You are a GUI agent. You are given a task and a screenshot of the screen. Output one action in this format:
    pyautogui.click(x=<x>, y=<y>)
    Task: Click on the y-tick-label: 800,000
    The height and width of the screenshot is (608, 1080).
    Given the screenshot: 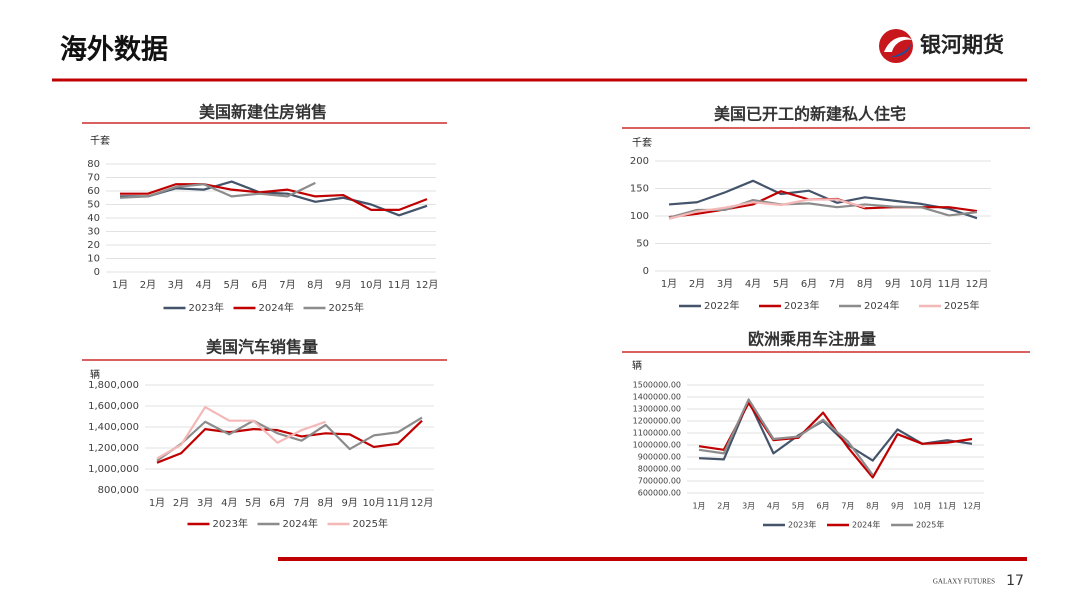 What is the action you would take?
    pyautogui.click(x=118, y=490)
    